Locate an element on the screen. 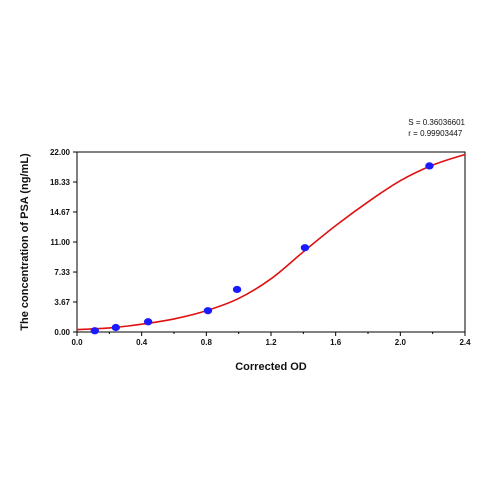 The height and width of the screenshot is (480, 480). x-tick-label: 0.8 is located at coordinates (207, 342).